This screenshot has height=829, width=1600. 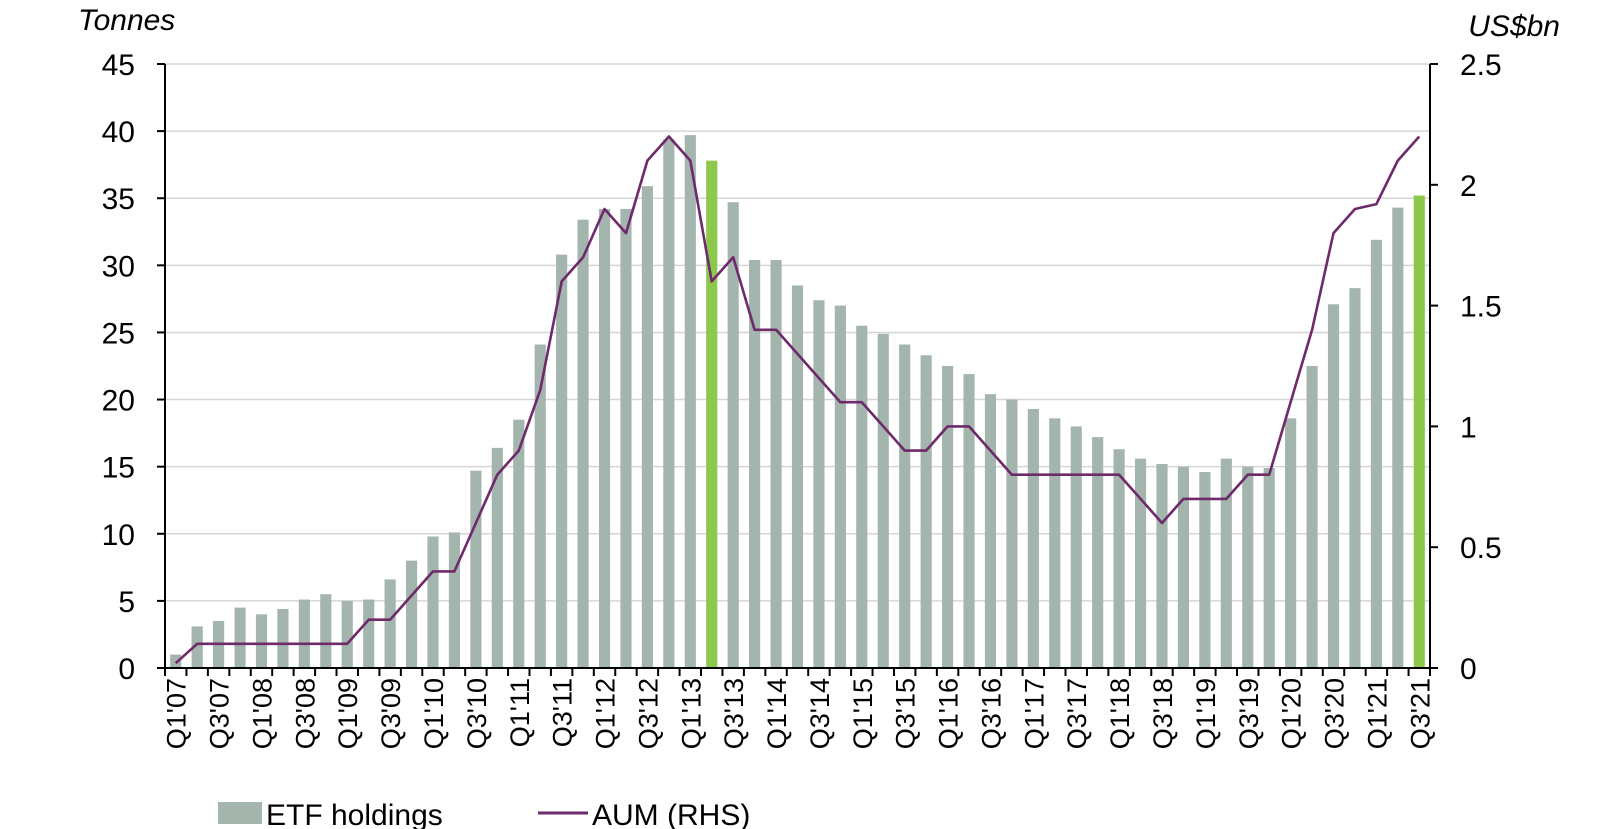 What do you see at coordinates (118, 199) in the screenshot?
I see `left-axis-tick-label: 35` at bounding box center [118, 199].